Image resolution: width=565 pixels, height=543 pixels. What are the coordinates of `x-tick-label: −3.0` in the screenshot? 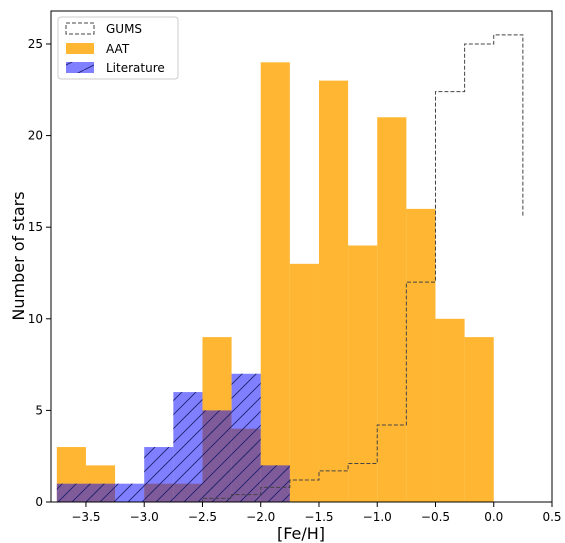 It's located at (144, 517).